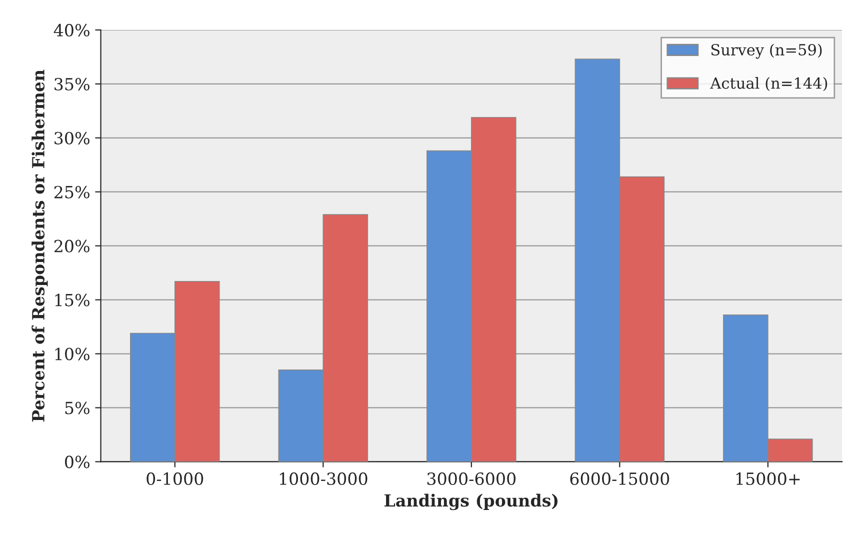 The height and width of the screenshot is (535, 854). Describe the element at coordinates (77, 408) in the screenshot. I see `y-tick-label: 5%` at that location.